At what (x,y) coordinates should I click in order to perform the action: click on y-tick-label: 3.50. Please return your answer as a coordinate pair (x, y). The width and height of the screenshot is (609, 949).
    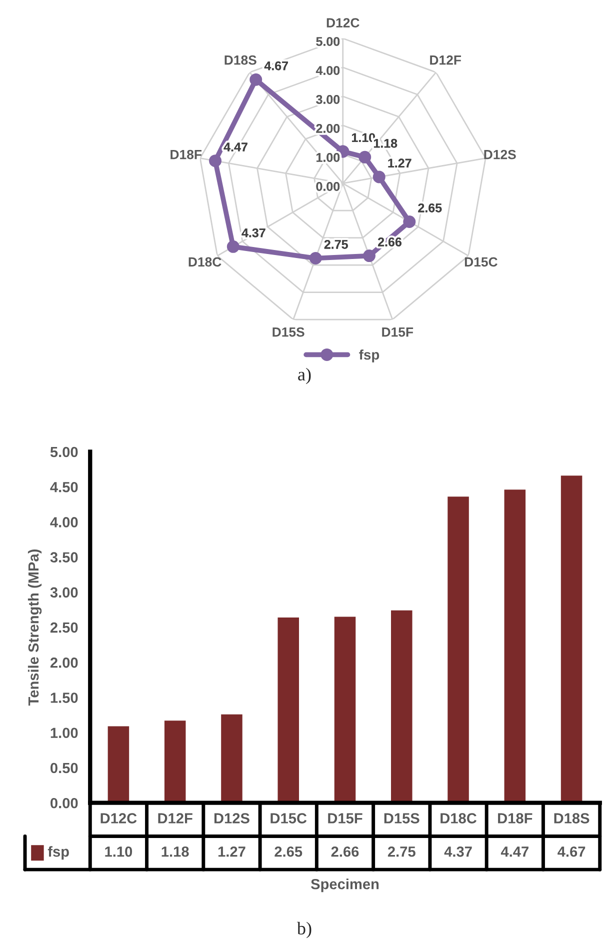
    Looking at the image, I should click on (64, 557).